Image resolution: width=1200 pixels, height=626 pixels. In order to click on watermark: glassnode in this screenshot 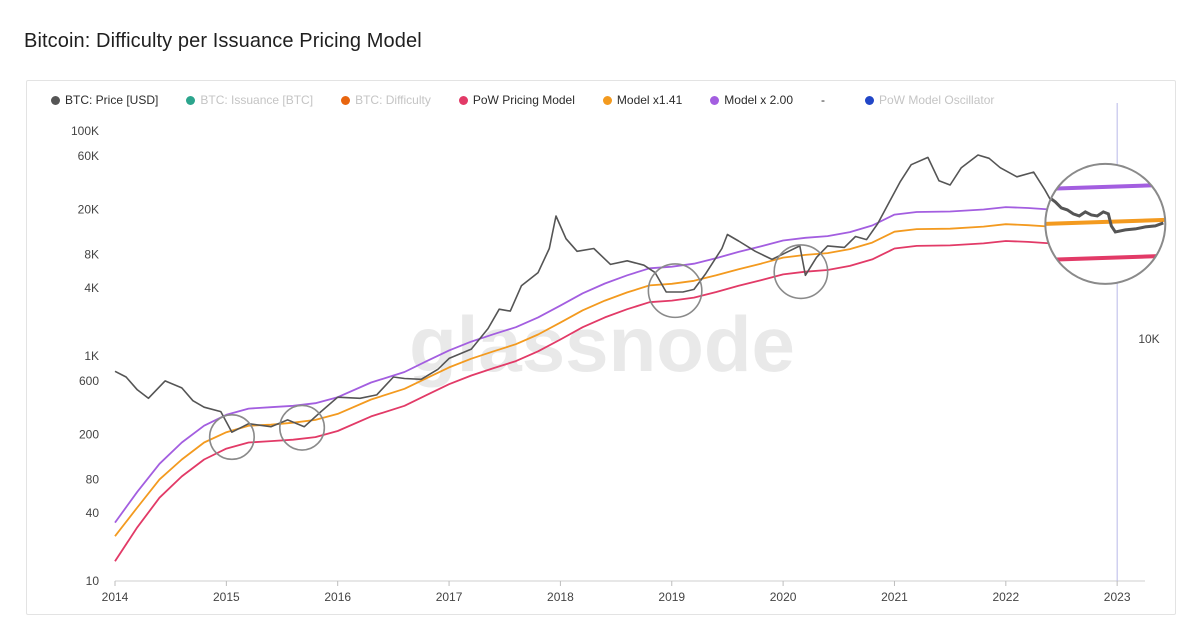, I will do `click(602, 344)`.